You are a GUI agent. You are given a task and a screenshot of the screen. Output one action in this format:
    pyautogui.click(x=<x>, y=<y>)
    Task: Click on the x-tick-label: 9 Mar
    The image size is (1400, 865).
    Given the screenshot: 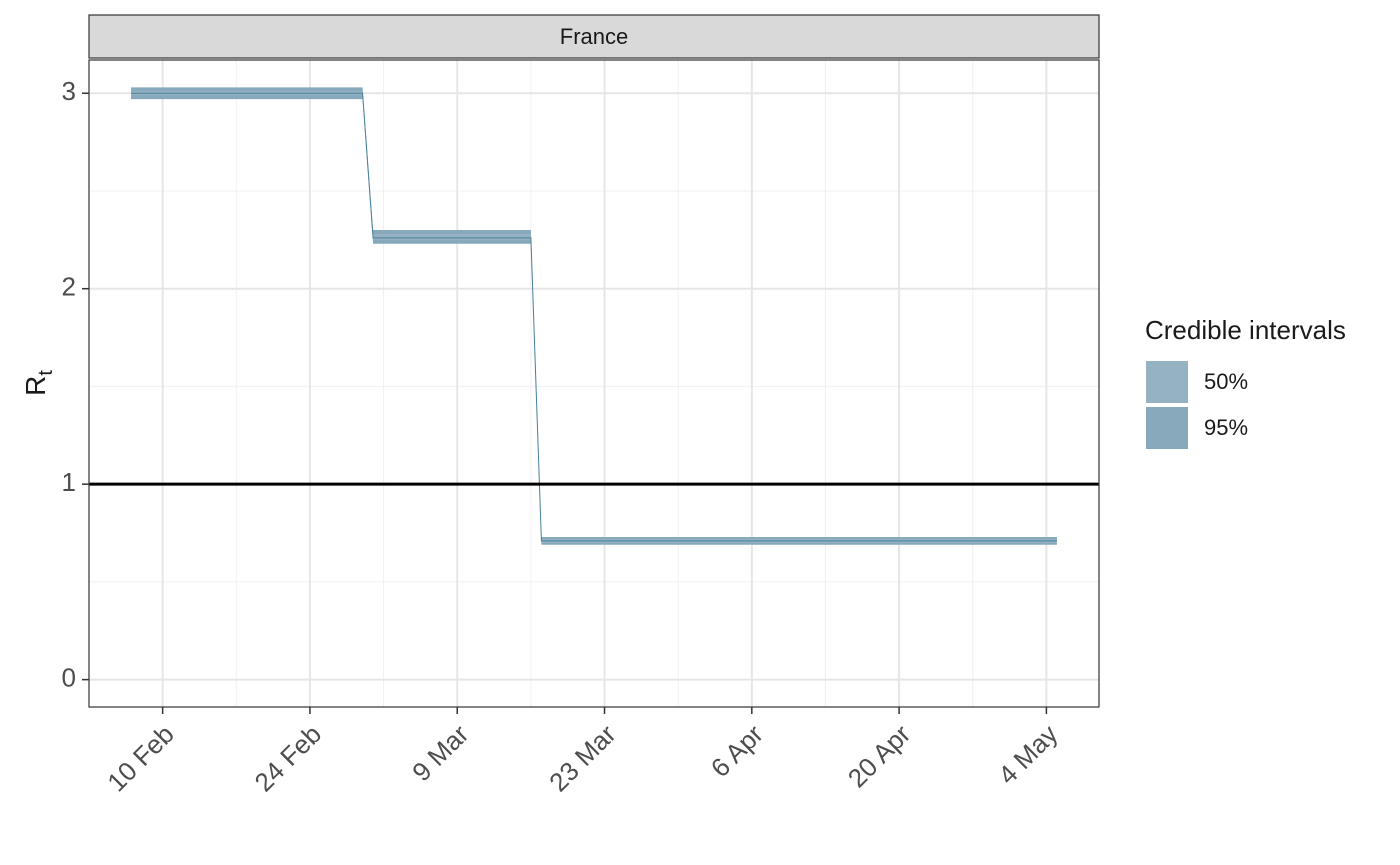 What is the action you would take?
    pyautogui.click(x=440, y=753)
    